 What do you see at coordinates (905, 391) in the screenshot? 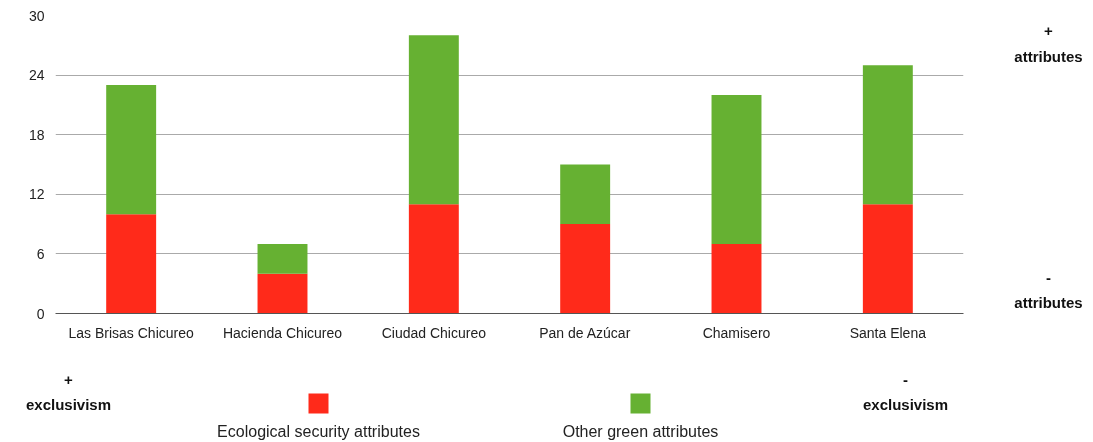
I see `text: - exclusivism` at bounding box center [905, 391].